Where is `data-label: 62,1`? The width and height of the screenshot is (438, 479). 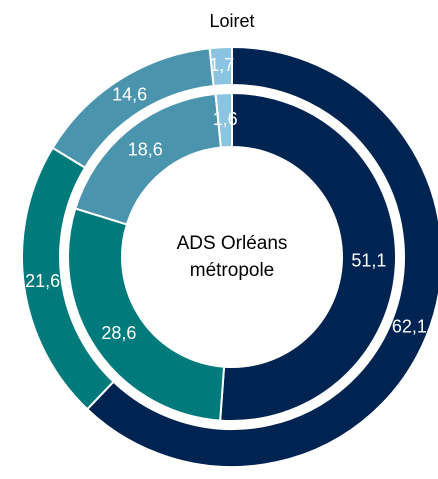
data-label: 62,1 is located at coordinates (409, 327).